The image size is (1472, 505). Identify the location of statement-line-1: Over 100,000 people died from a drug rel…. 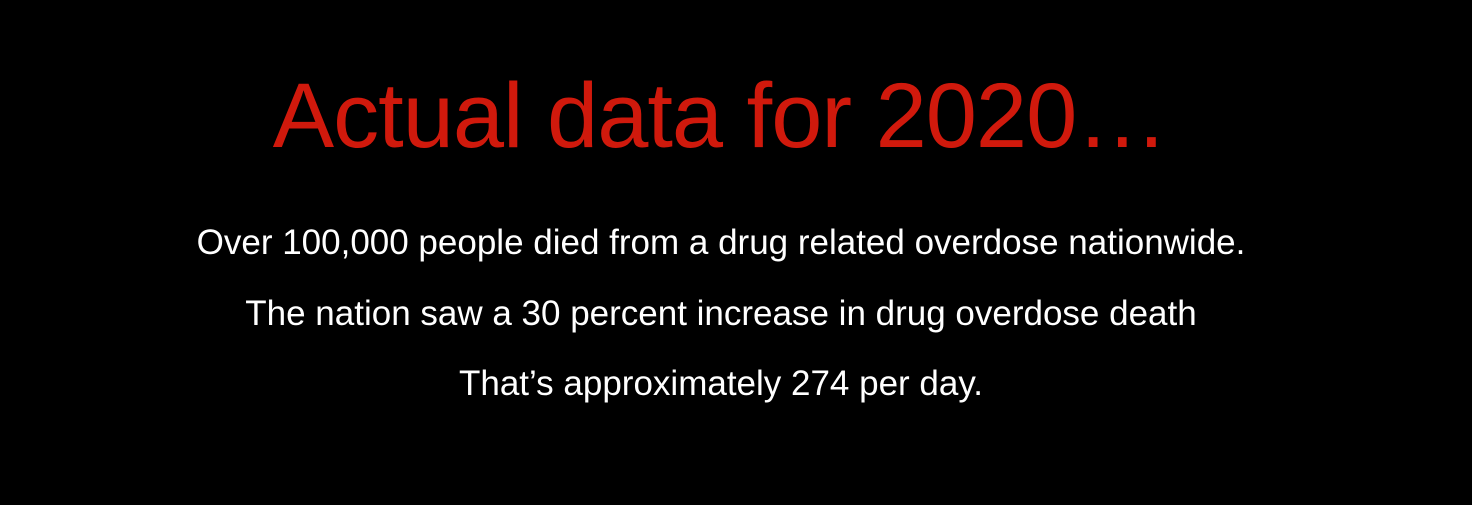
(721, 242).